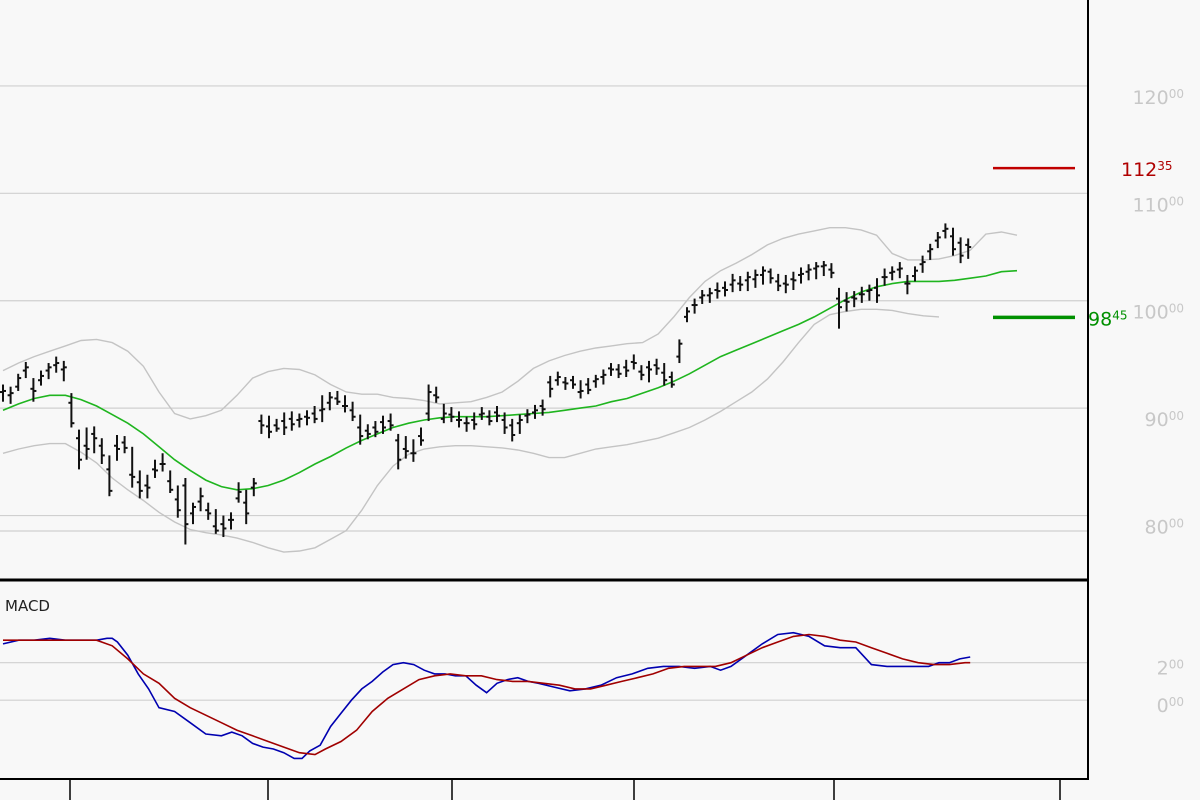  What do you see at coordinates (1158, 313) in the screenshot?
I see `price-tick-label: 10000` at bounding box center [1158, 313].